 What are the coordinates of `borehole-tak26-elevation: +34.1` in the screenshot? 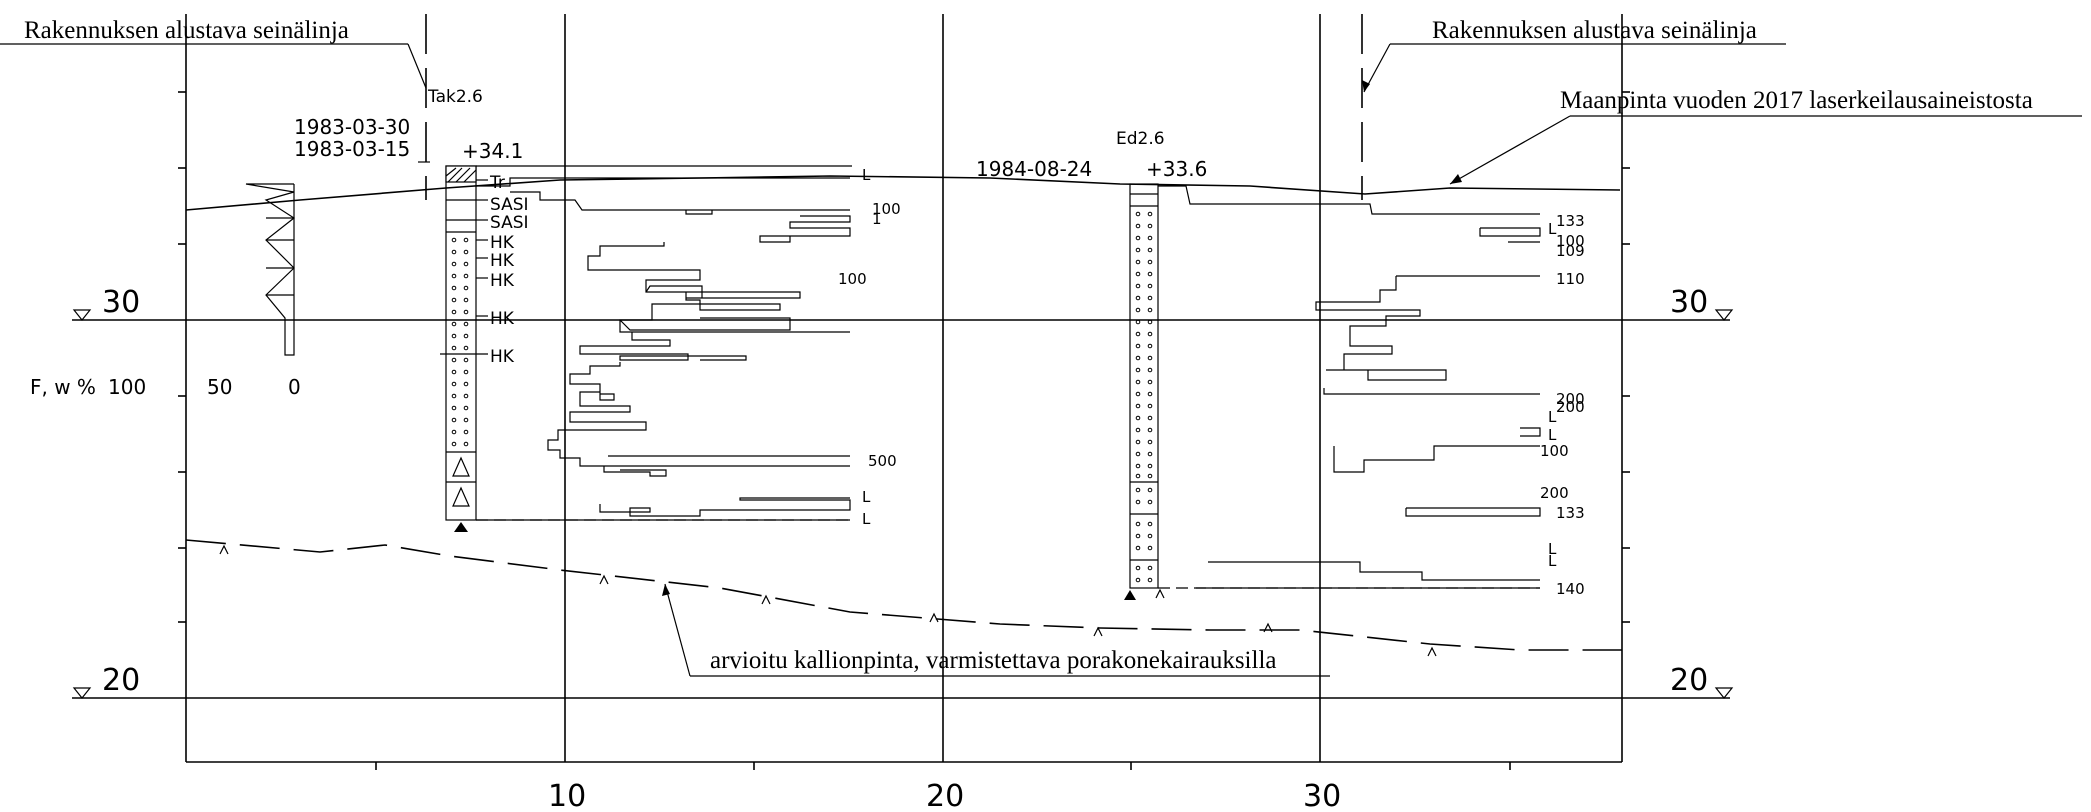 It's located at (492, 151).